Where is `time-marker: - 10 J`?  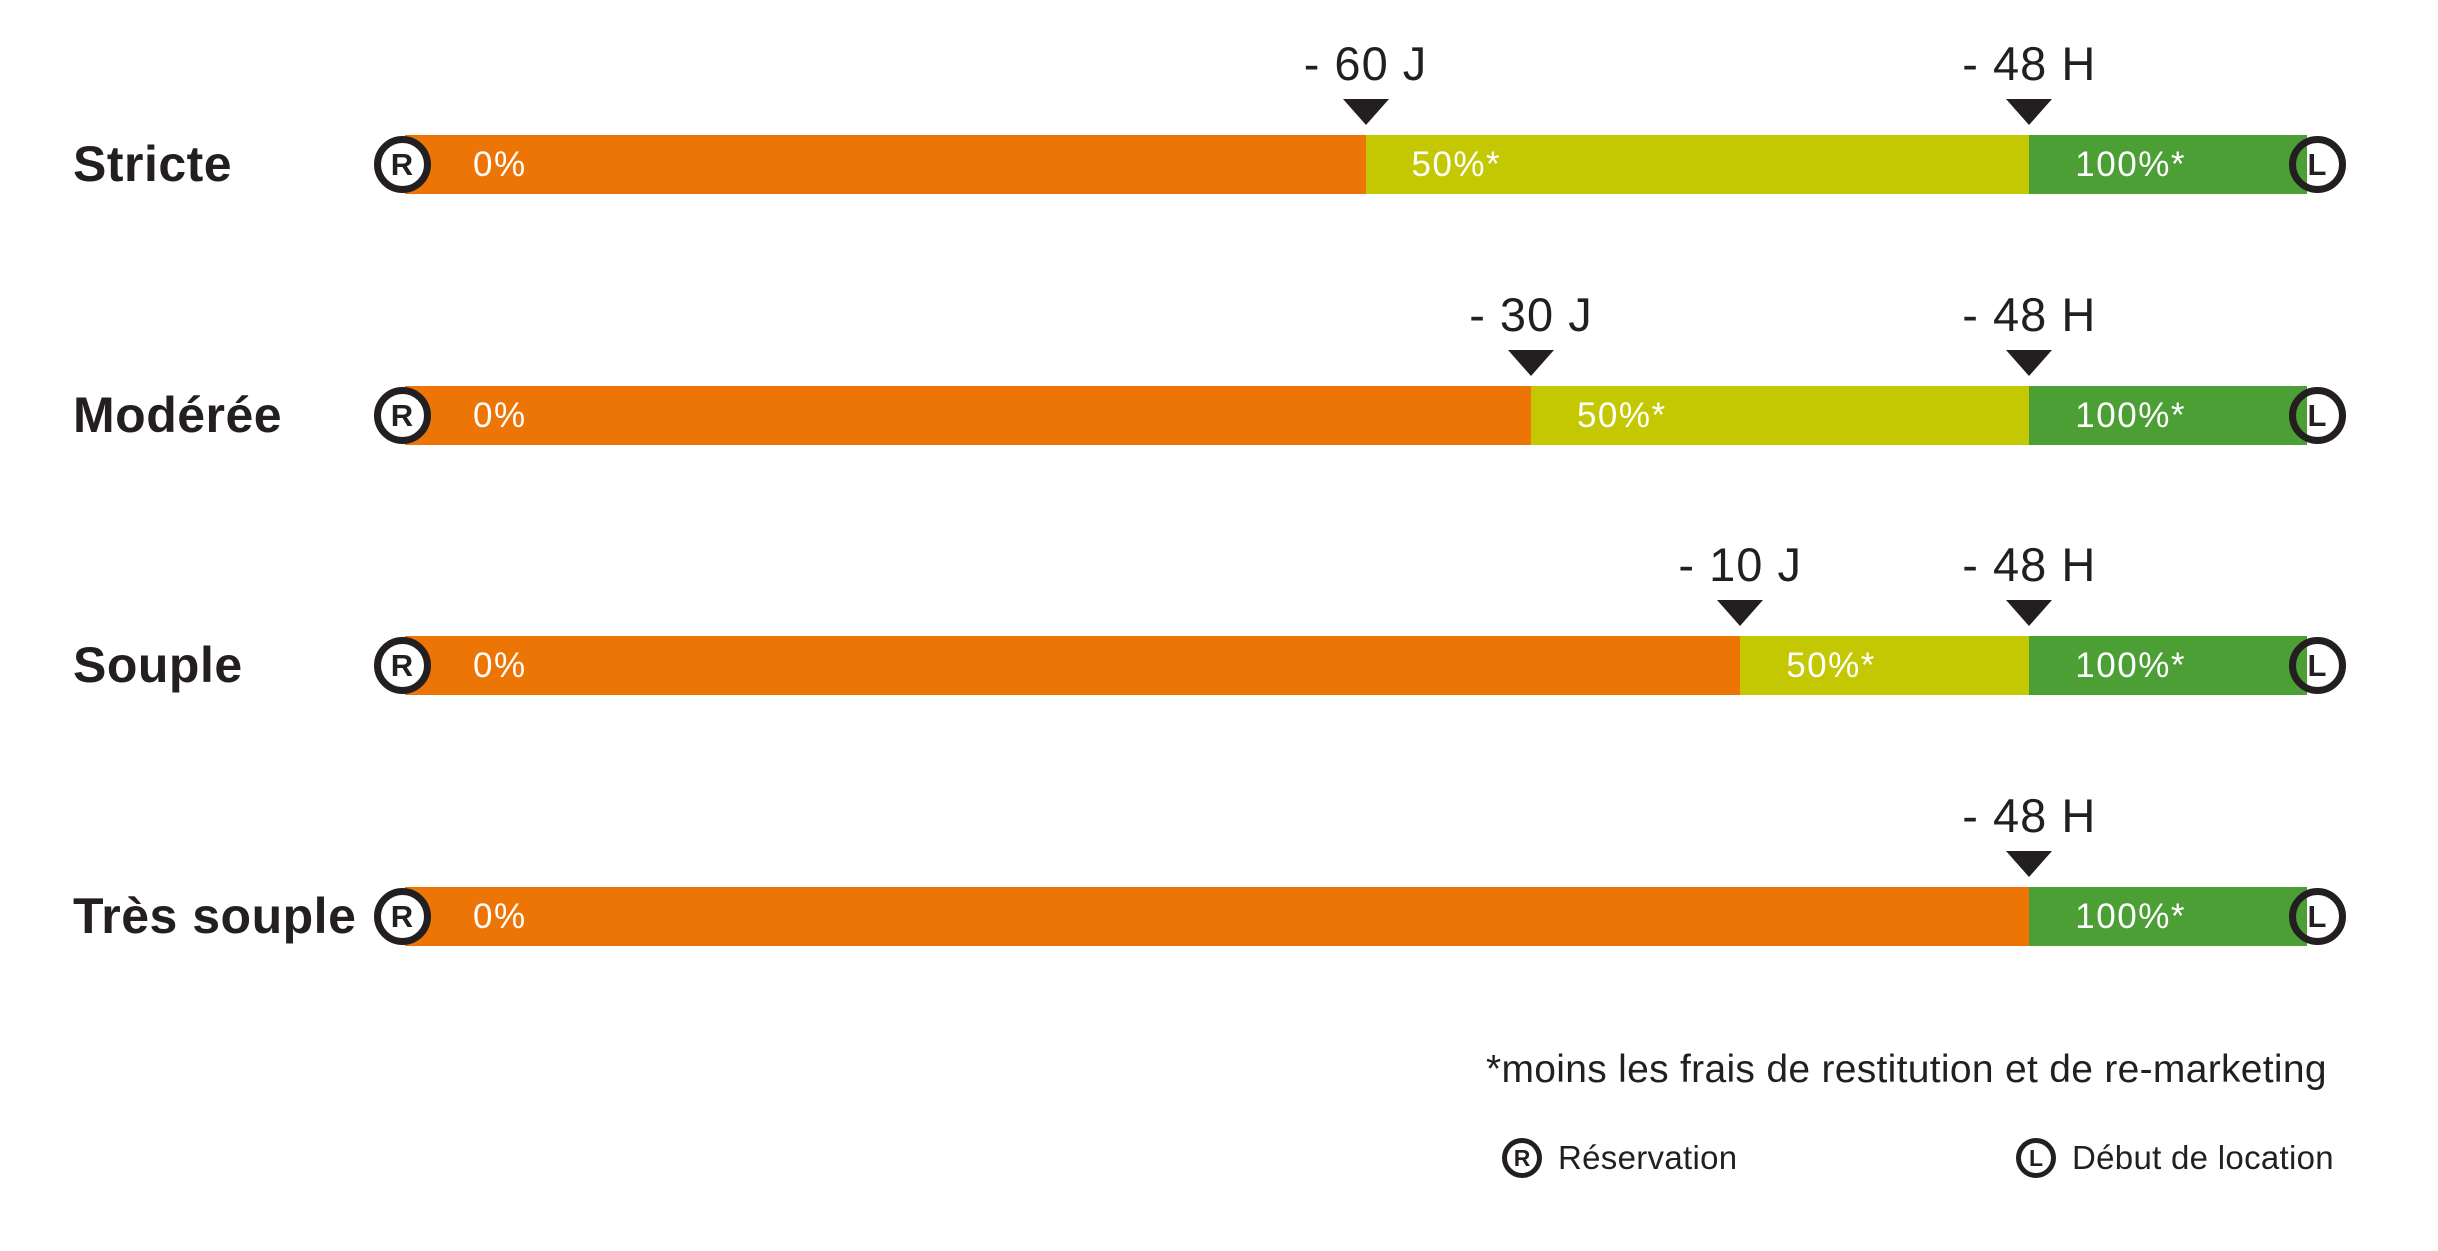
time-marker: - 10 J is located at coordinates (1740, 582).